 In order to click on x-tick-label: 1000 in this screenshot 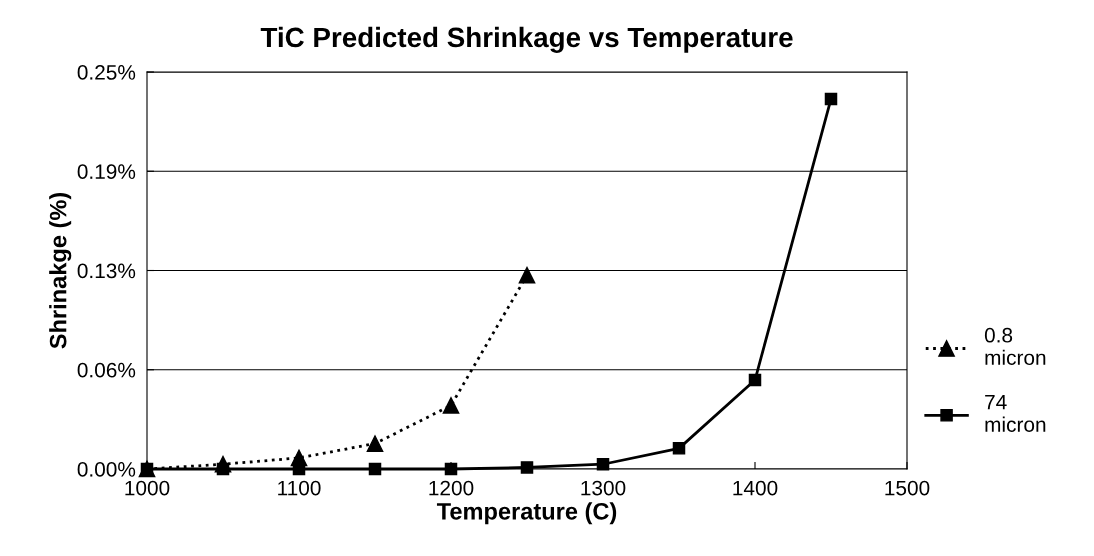, I will do `click(147, 488)`.